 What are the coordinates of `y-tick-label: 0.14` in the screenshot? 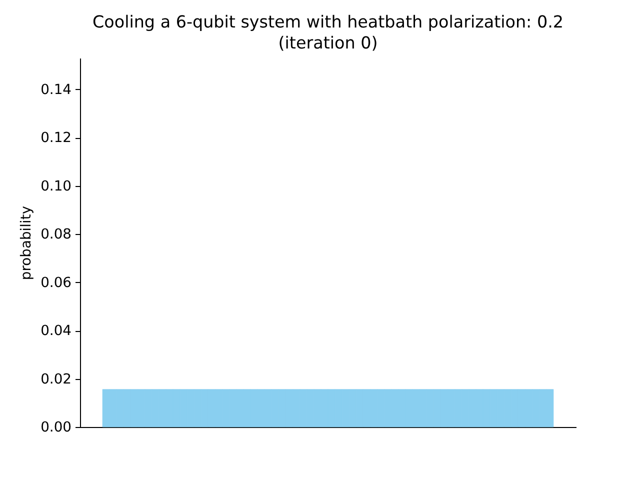 It's located at (56, 90).